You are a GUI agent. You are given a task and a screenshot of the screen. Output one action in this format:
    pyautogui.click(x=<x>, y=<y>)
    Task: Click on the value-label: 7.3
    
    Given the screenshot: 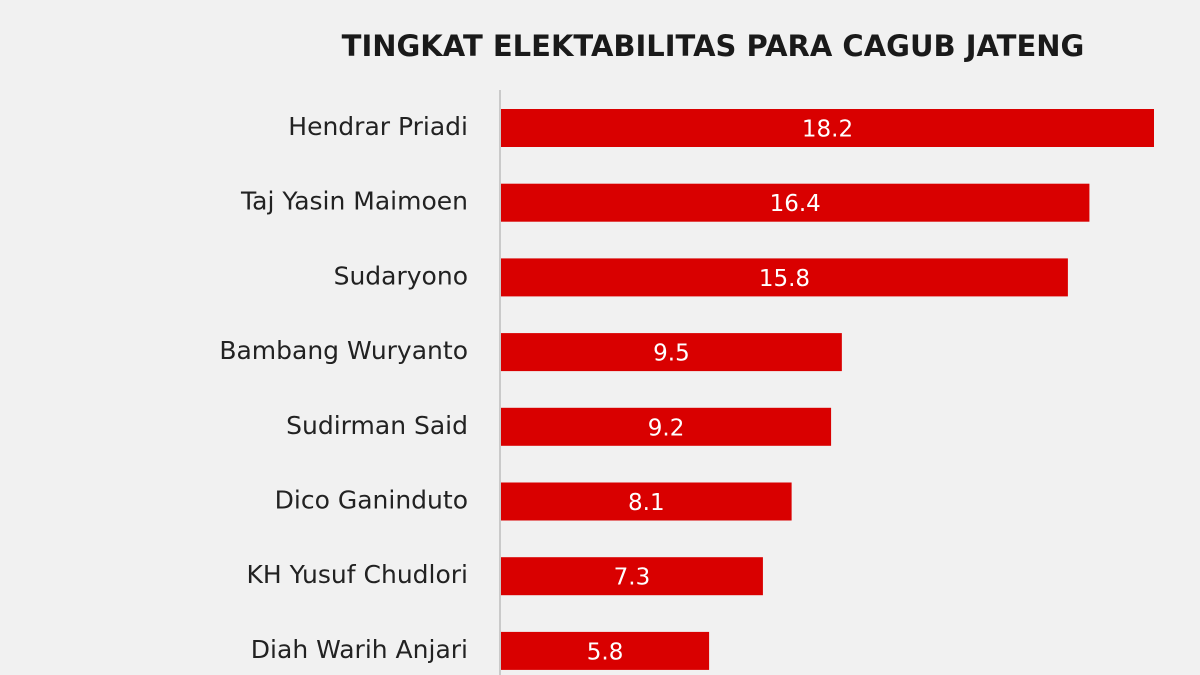 What is the action you would take?
    pyautogui.click(x=632, y=578)
    